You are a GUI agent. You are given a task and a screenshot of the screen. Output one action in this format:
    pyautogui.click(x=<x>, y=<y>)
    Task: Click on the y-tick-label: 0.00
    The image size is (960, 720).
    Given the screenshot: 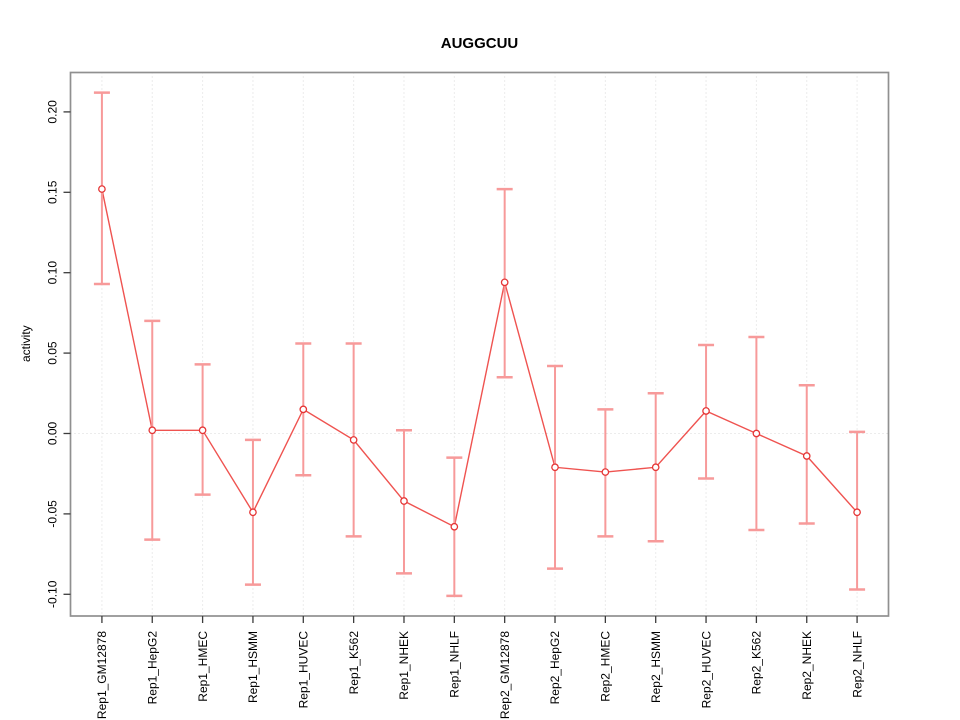 What is the action you would take?
    pyautogui.click(x=53, y=433)
    